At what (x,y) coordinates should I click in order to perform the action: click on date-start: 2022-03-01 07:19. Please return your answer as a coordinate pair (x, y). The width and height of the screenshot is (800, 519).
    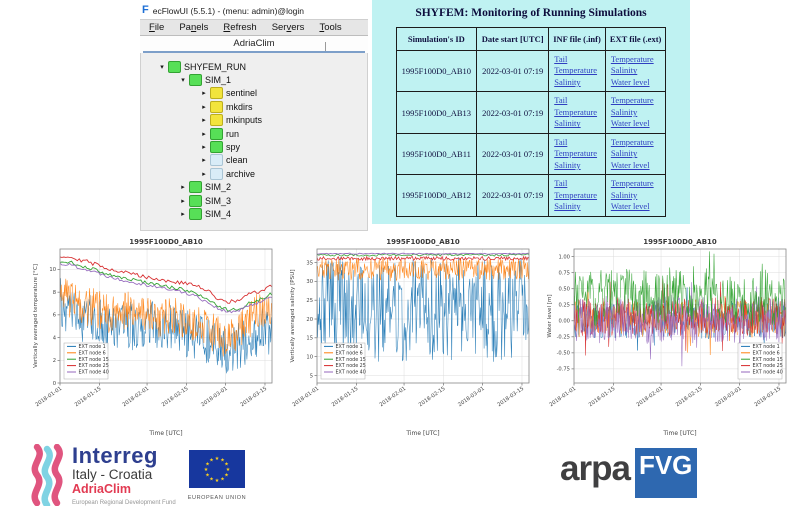
    Looking at the image, I should click on (513, 195).